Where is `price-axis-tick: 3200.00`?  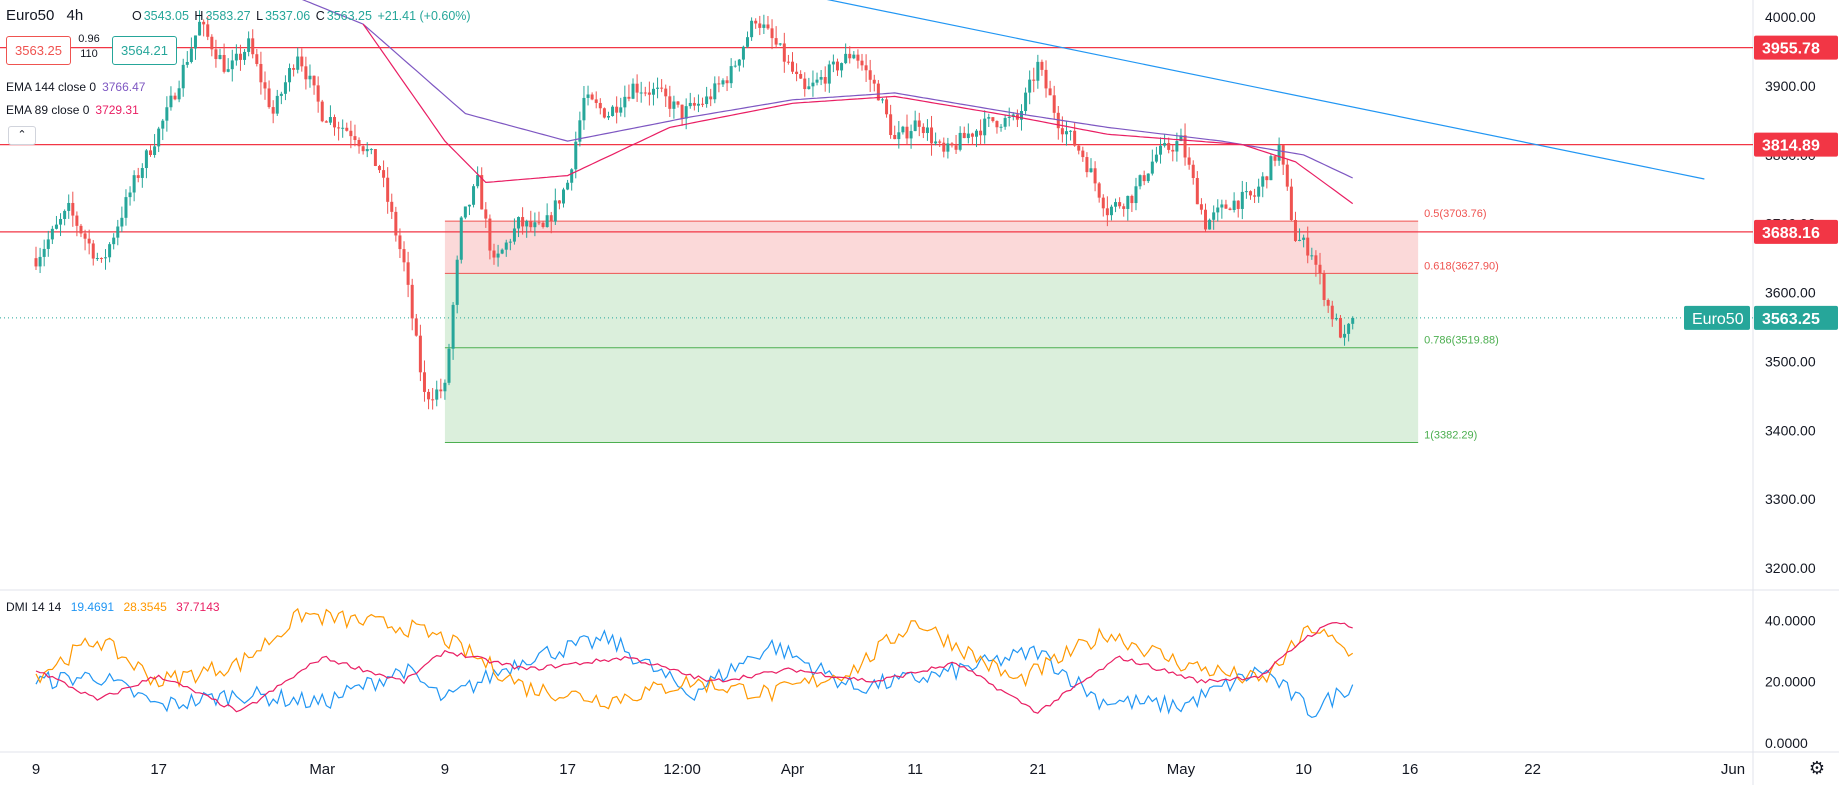 price-axis-tick: 3200.00 is located at coordinates (1790, 568).